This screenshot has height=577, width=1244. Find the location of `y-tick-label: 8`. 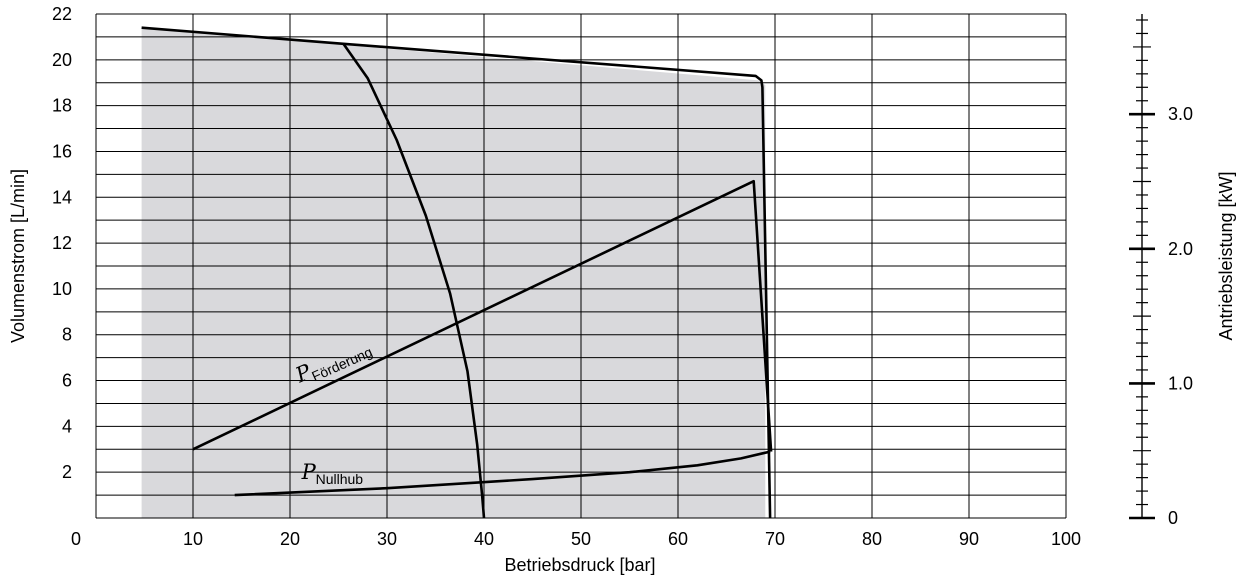

y-tick-label: 8 is located at coordinates (67, 335).